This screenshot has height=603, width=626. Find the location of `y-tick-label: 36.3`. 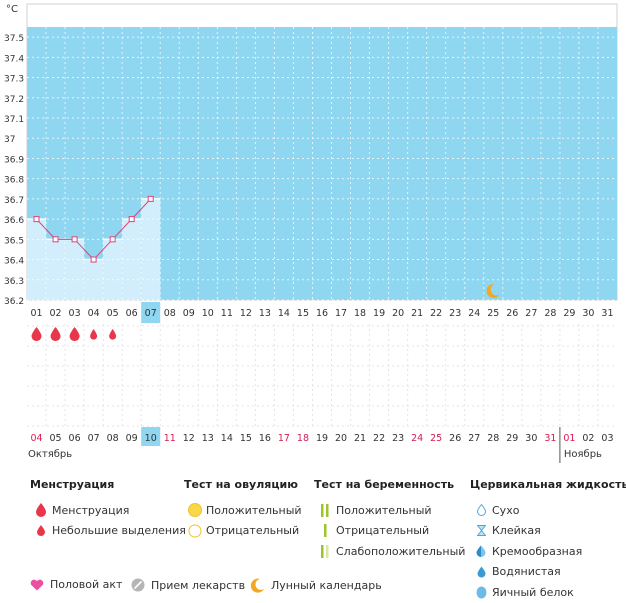

y-tick-label: 36.3 is located at coordinates (14, 282).